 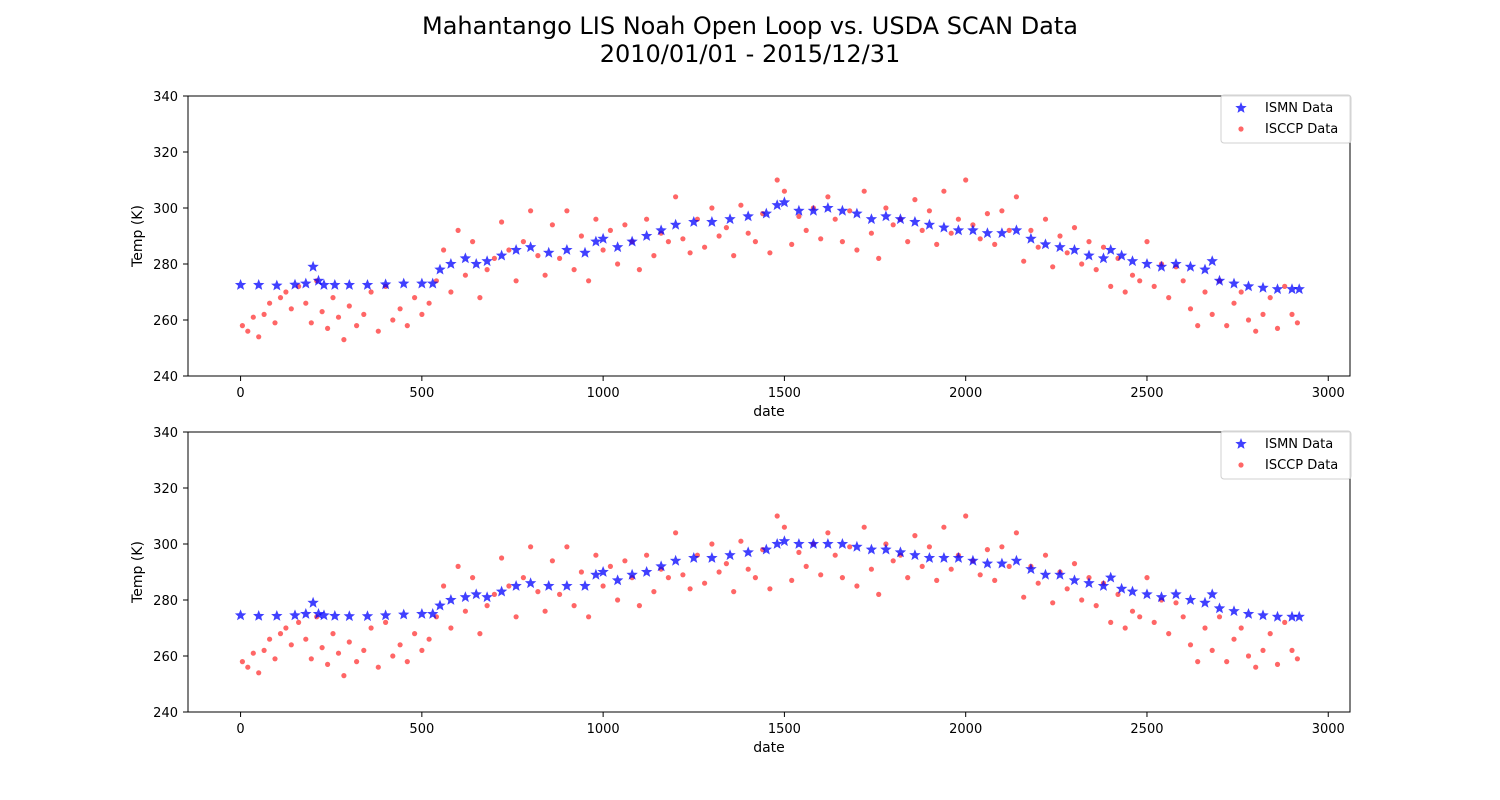 What do you see at coordinates (165, 265) in the screenshot?
I see `y-tick-label: 280` at bounding box center [165, 265].